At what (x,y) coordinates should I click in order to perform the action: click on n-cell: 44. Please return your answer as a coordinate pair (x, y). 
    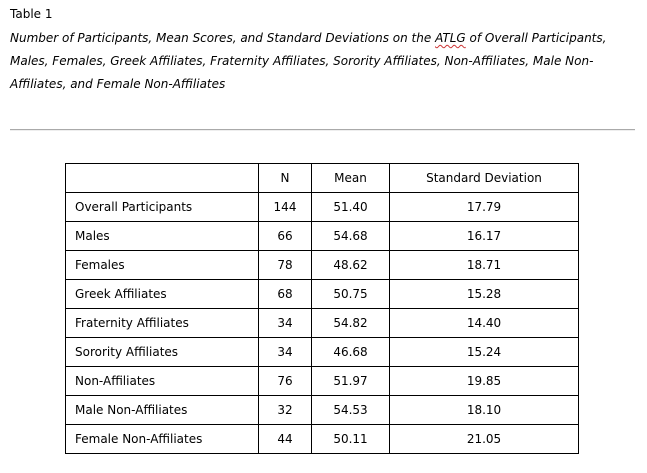
    Looking at the image, I should click on (285, 439).